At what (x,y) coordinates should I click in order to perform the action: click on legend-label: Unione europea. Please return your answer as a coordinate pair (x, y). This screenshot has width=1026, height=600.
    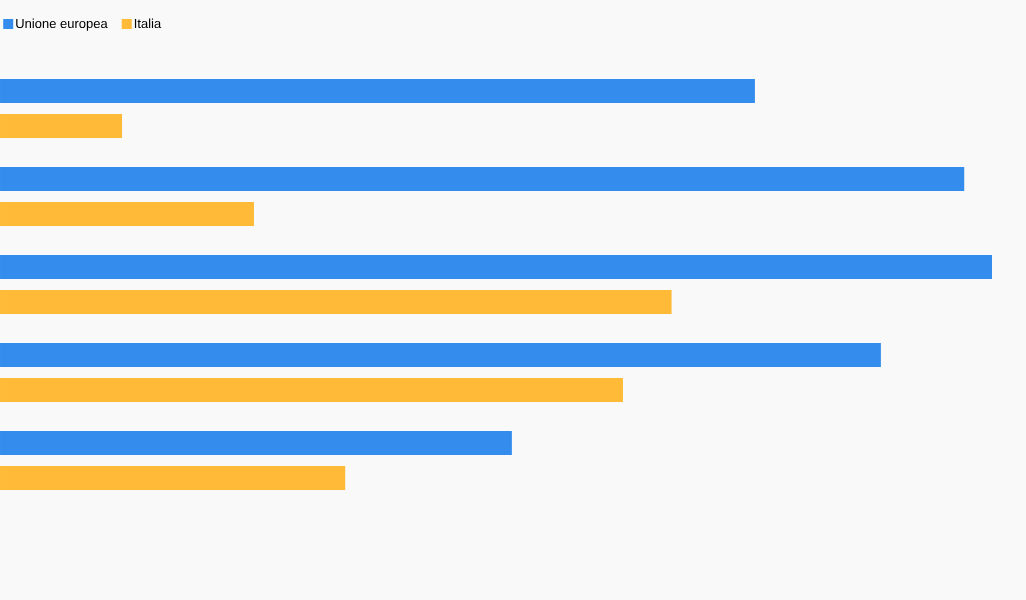
    Looking at the image, I should click on (62, 24).